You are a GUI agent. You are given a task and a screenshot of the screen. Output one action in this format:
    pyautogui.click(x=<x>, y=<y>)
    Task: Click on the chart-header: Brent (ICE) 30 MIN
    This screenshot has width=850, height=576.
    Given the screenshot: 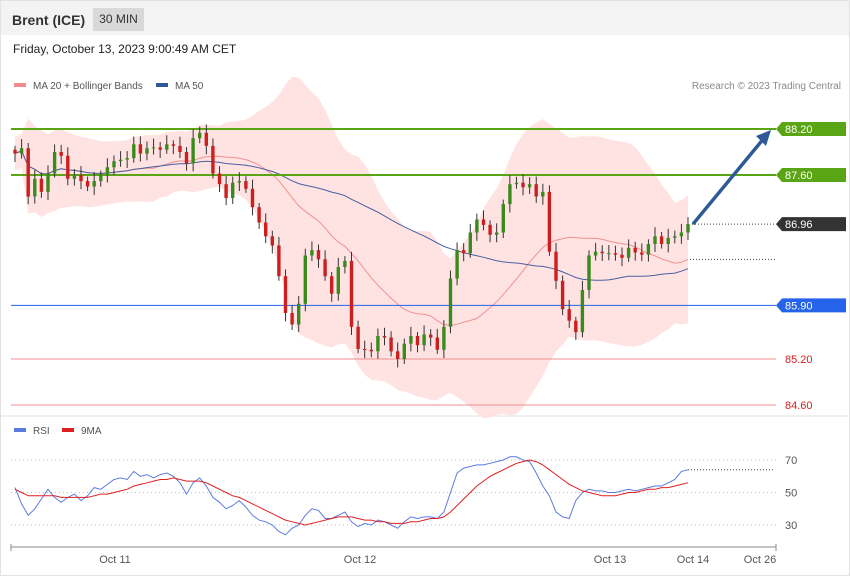 What is the action you would take?
    pyautogui.click(x=425, y=18)
    